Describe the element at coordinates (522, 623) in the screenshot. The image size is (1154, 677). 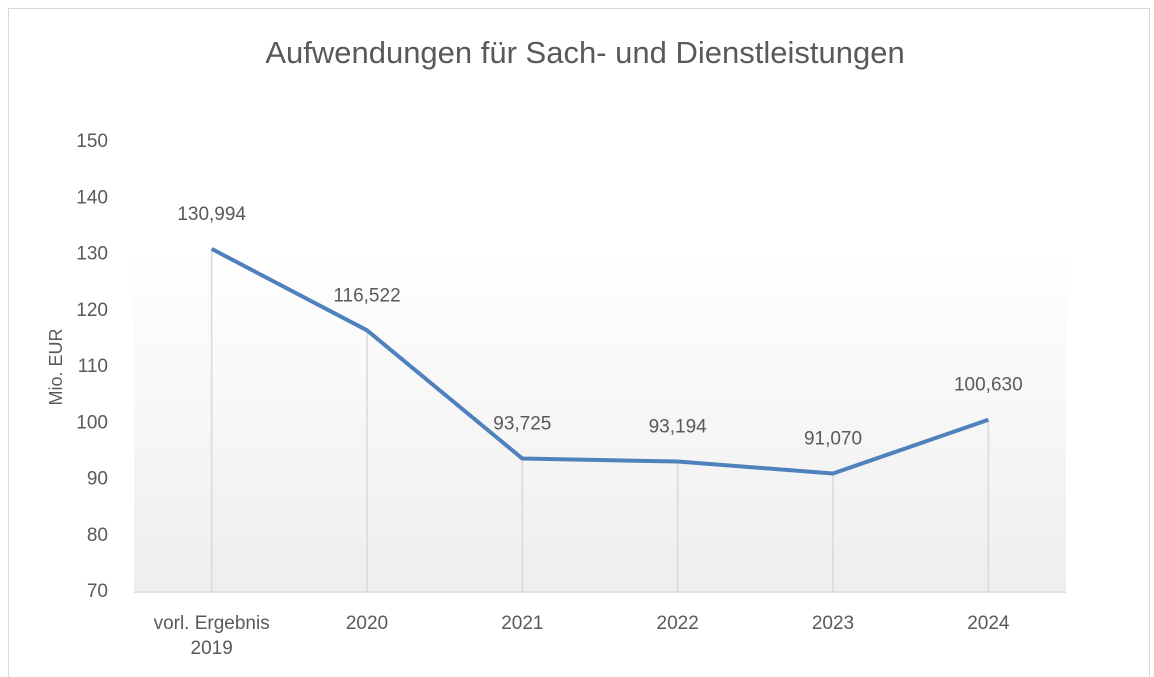
I see `x-tick-label: 2021` at that location.